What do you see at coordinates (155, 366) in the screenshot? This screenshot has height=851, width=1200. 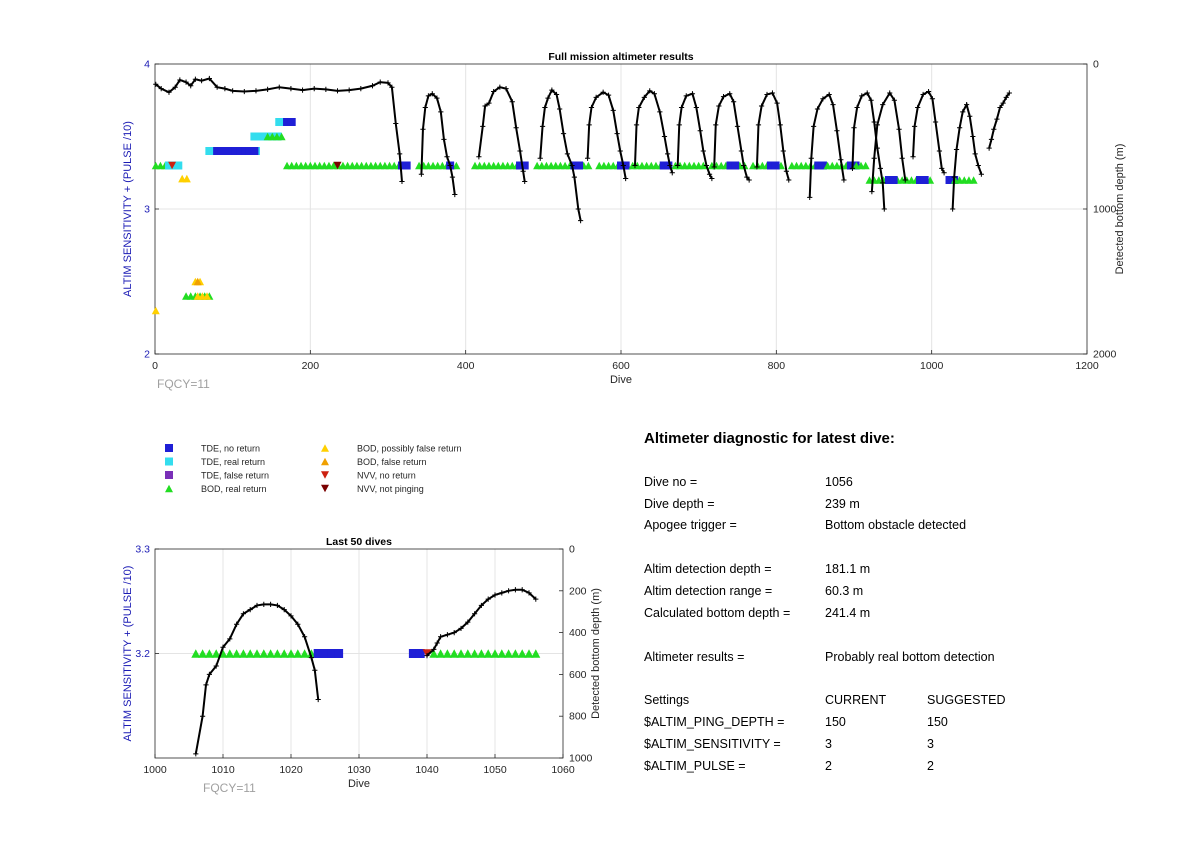 I see `full-x-tick-label: 0` at bounding box center [155, 366].